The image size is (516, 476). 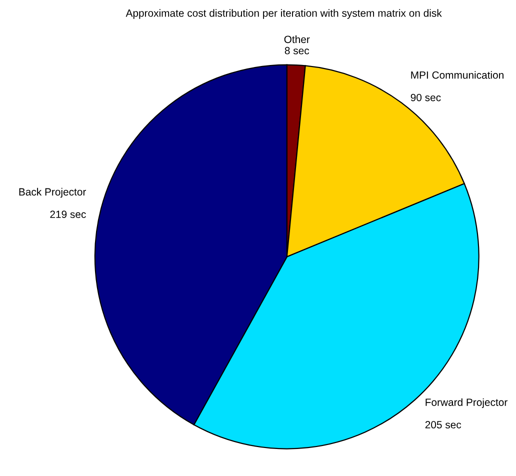 I want to click on slice-label: Back Projector, so click(x=52, y=193).